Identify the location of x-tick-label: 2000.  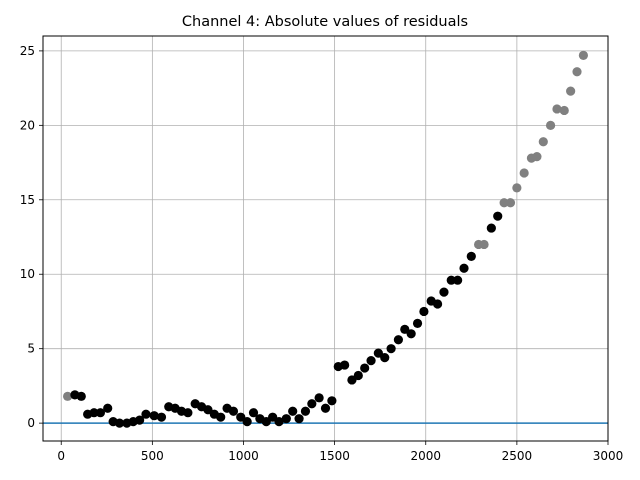
(425, 456).